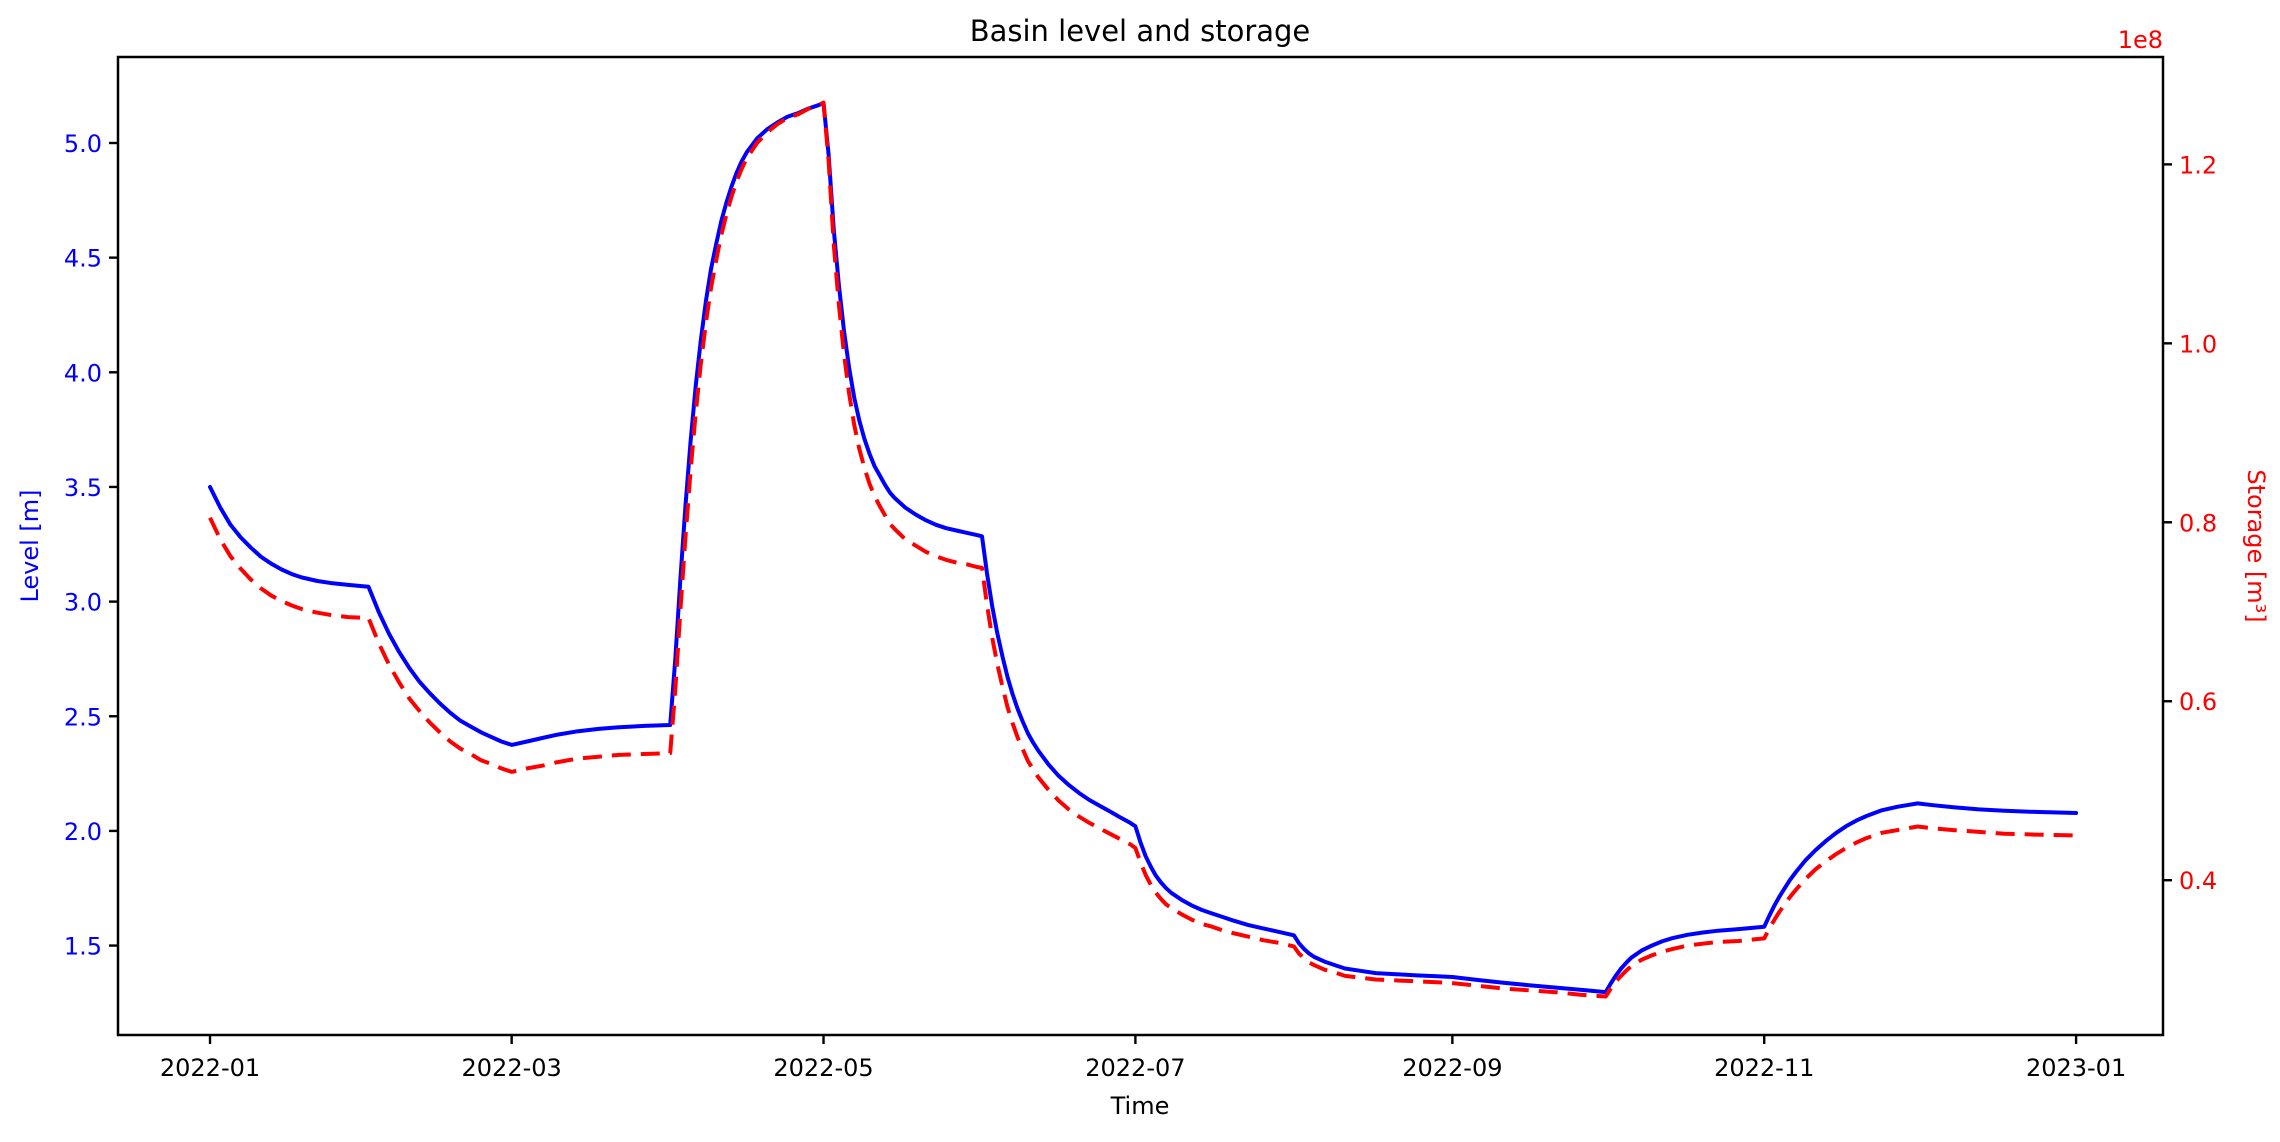 Image resolution: width=2280 pixels, height=1142 pixels. Describe the element at coordinates (210, 1068) in the screenshot. I see `x-tick-label: 2022-01` at that location.